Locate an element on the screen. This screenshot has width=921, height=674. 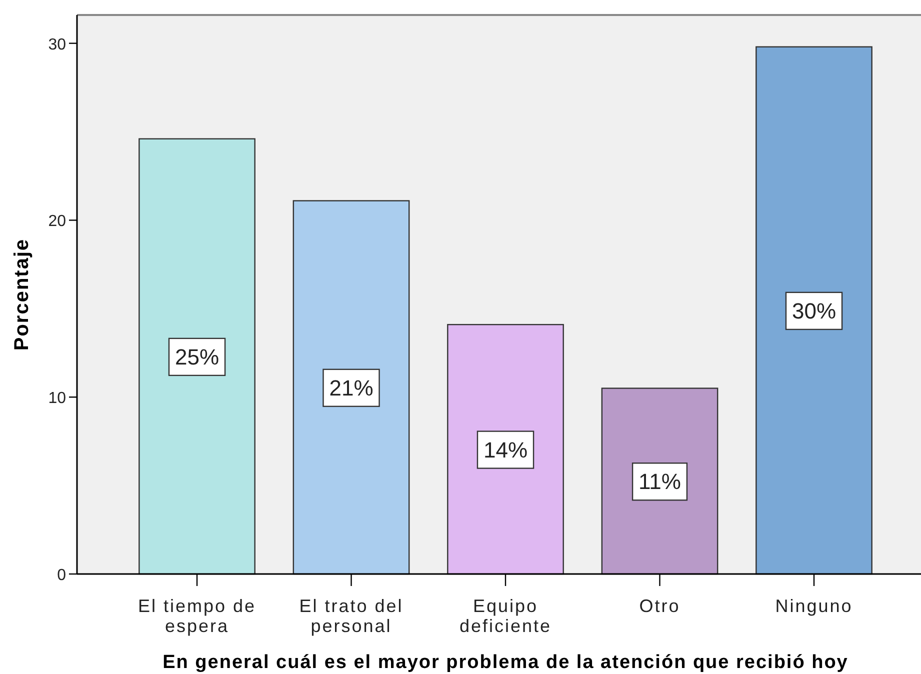
y-tick-label: 10 is located at coordinates (57, 399).